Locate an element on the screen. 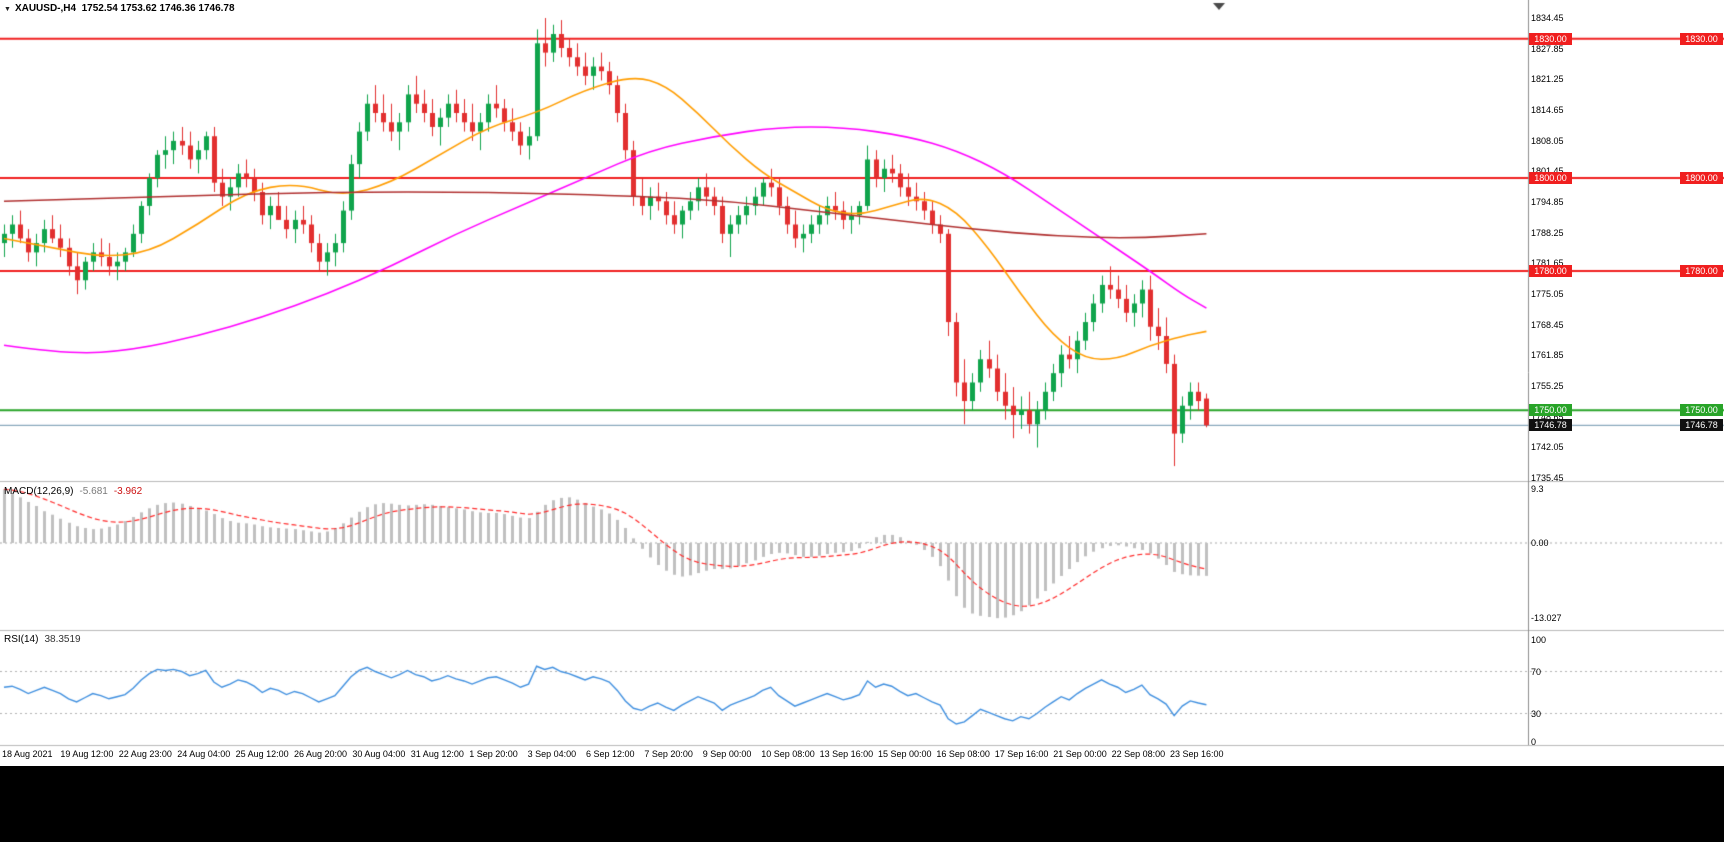  price-scale-label: 1742.05 is located at coordinates (1547, 447).